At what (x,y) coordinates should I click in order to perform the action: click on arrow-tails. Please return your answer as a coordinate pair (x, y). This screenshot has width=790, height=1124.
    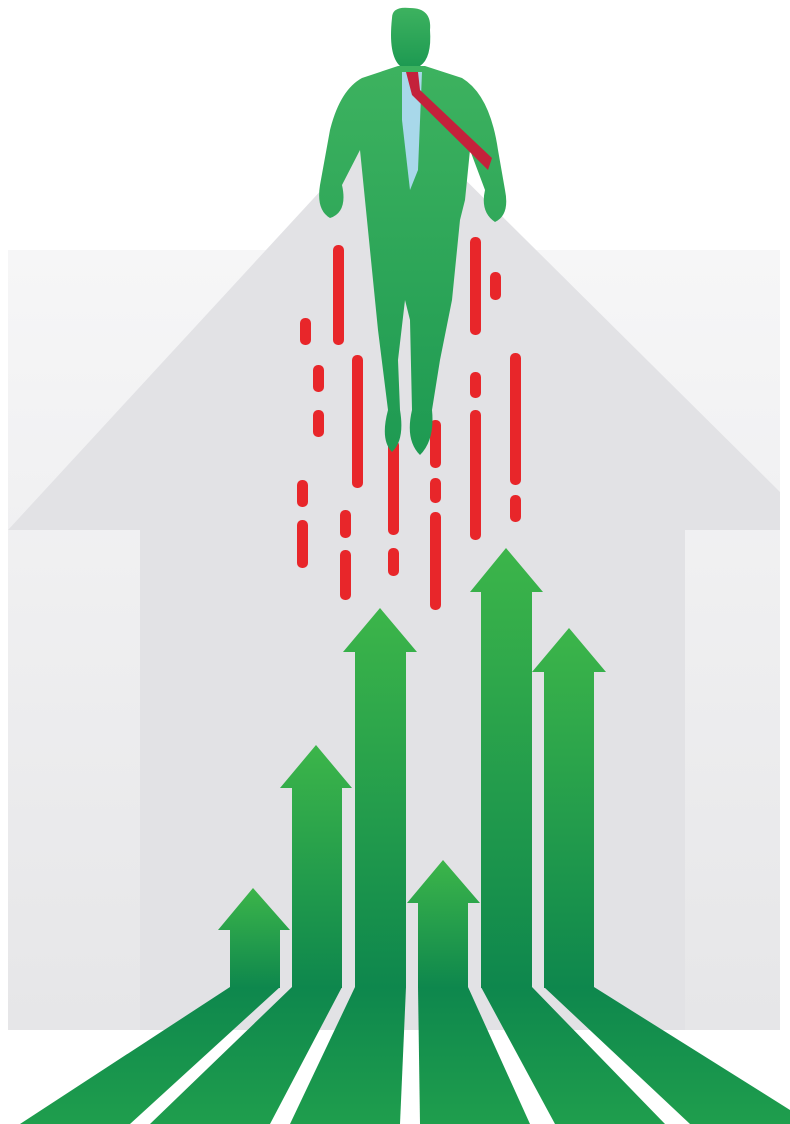
    Looking at the image, I should click on (405, 1055).